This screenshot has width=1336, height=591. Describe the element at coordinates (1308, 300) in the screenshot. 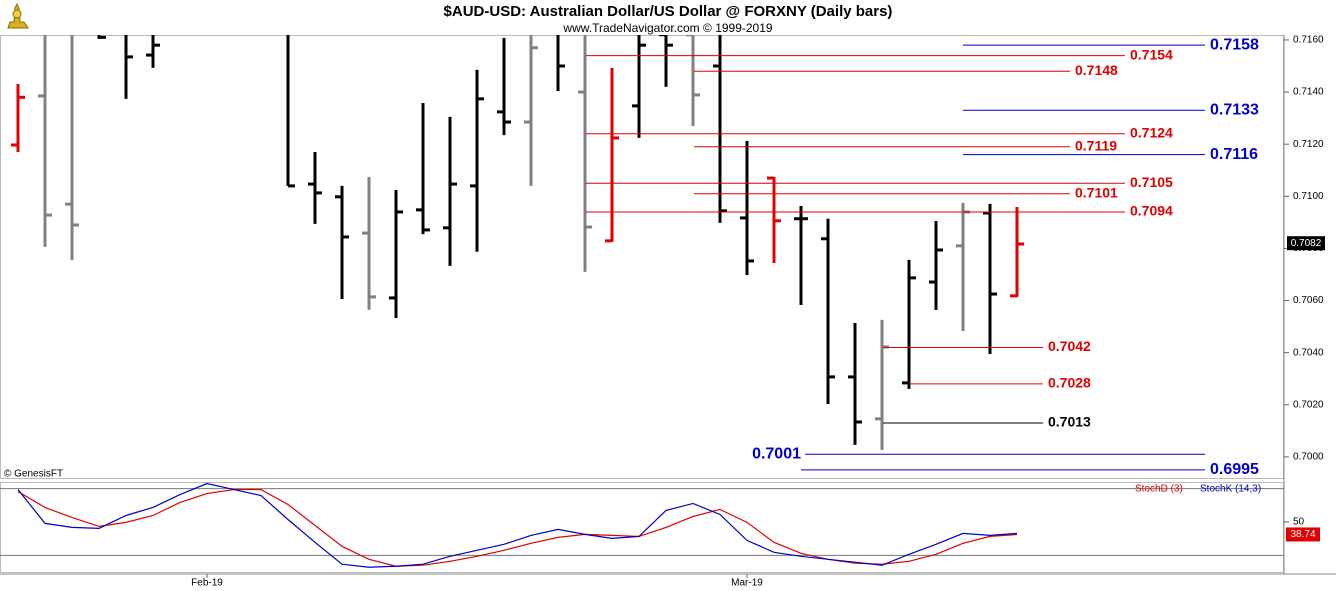

I see `y-tick-label: 0.7060` at that location.